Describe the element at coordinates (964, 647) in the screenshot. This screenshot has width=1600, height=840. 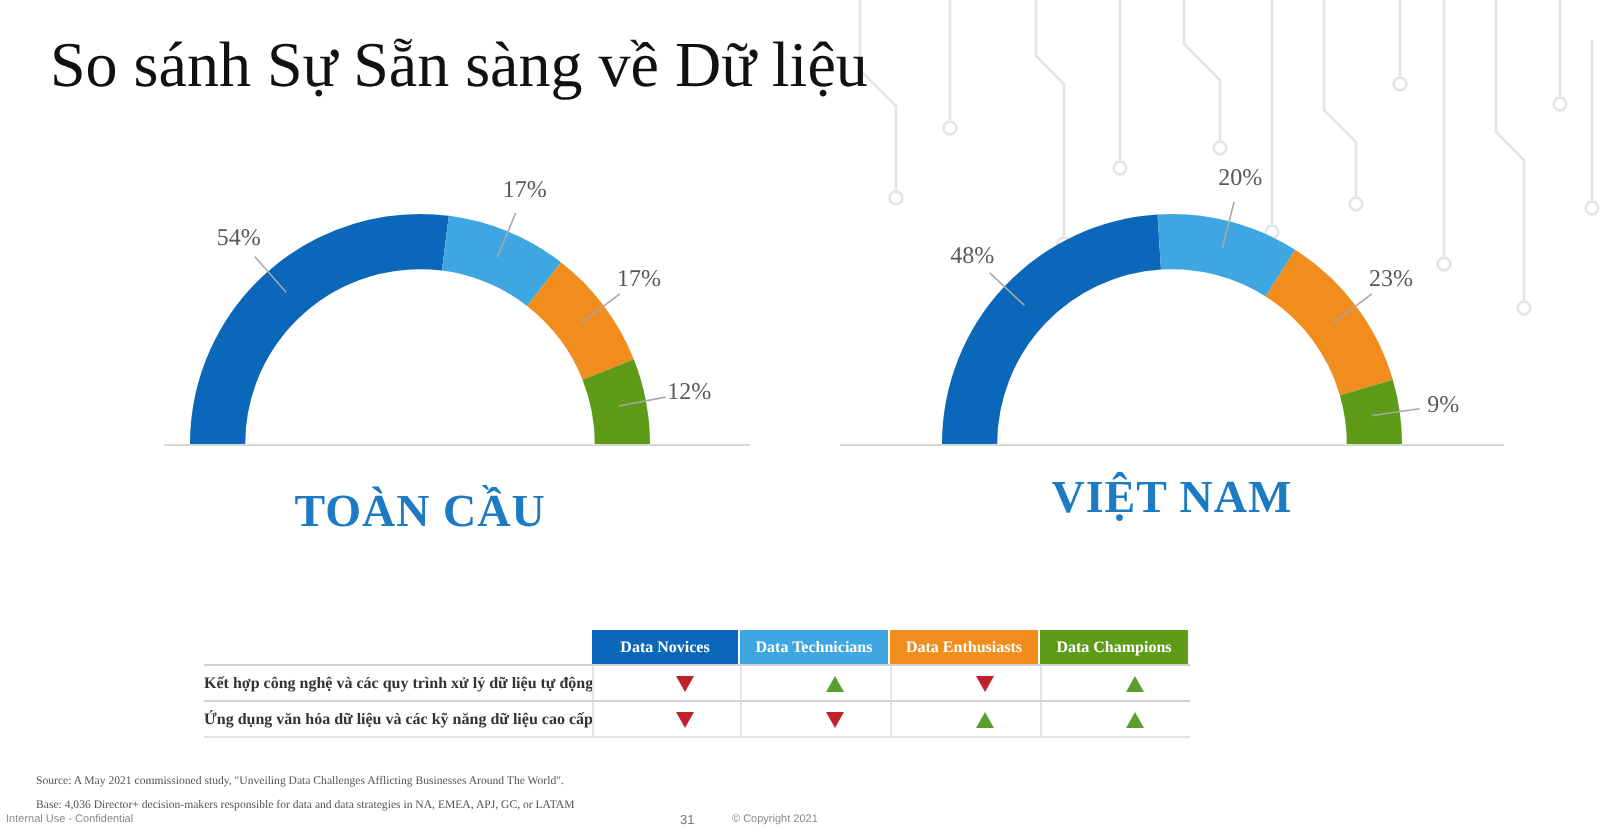
I see `text: Data Enthusiasts` at that location.